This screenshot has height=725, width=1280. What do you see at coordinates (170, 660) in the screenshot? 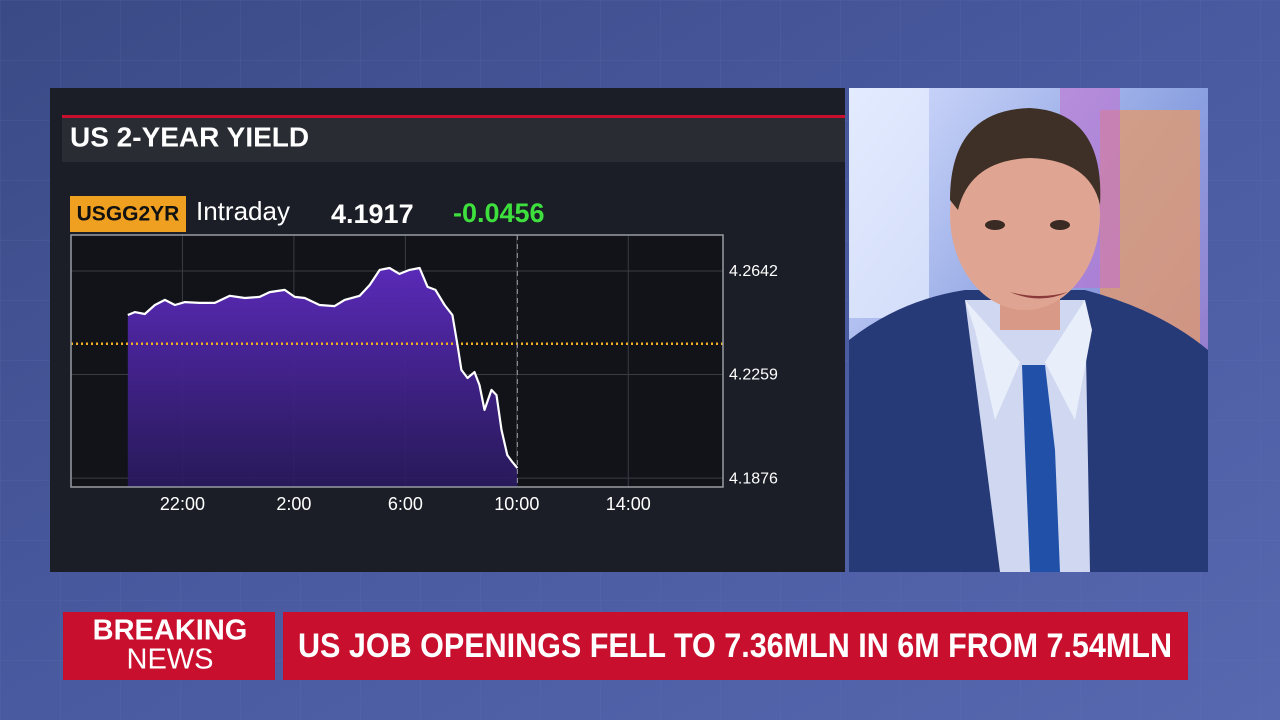
I see `news-label: NEWS` at bounding box center [170, 660].